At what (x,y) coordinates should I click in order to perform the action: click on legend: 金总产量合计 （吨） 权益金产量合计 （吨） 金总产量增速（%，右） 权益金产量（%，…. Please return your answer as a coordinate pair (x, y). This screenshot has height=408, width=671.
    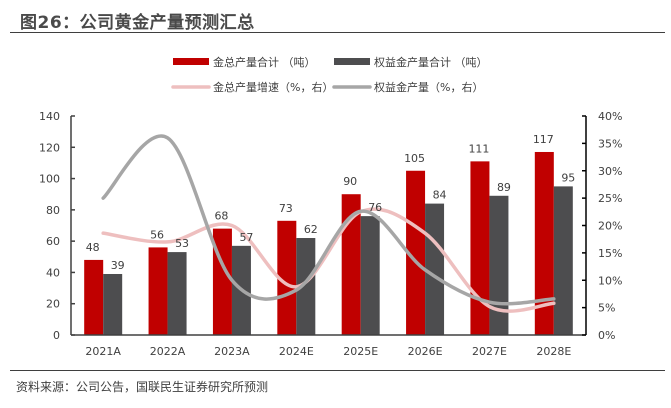
    Looking at the image, I should click on (329, 74).